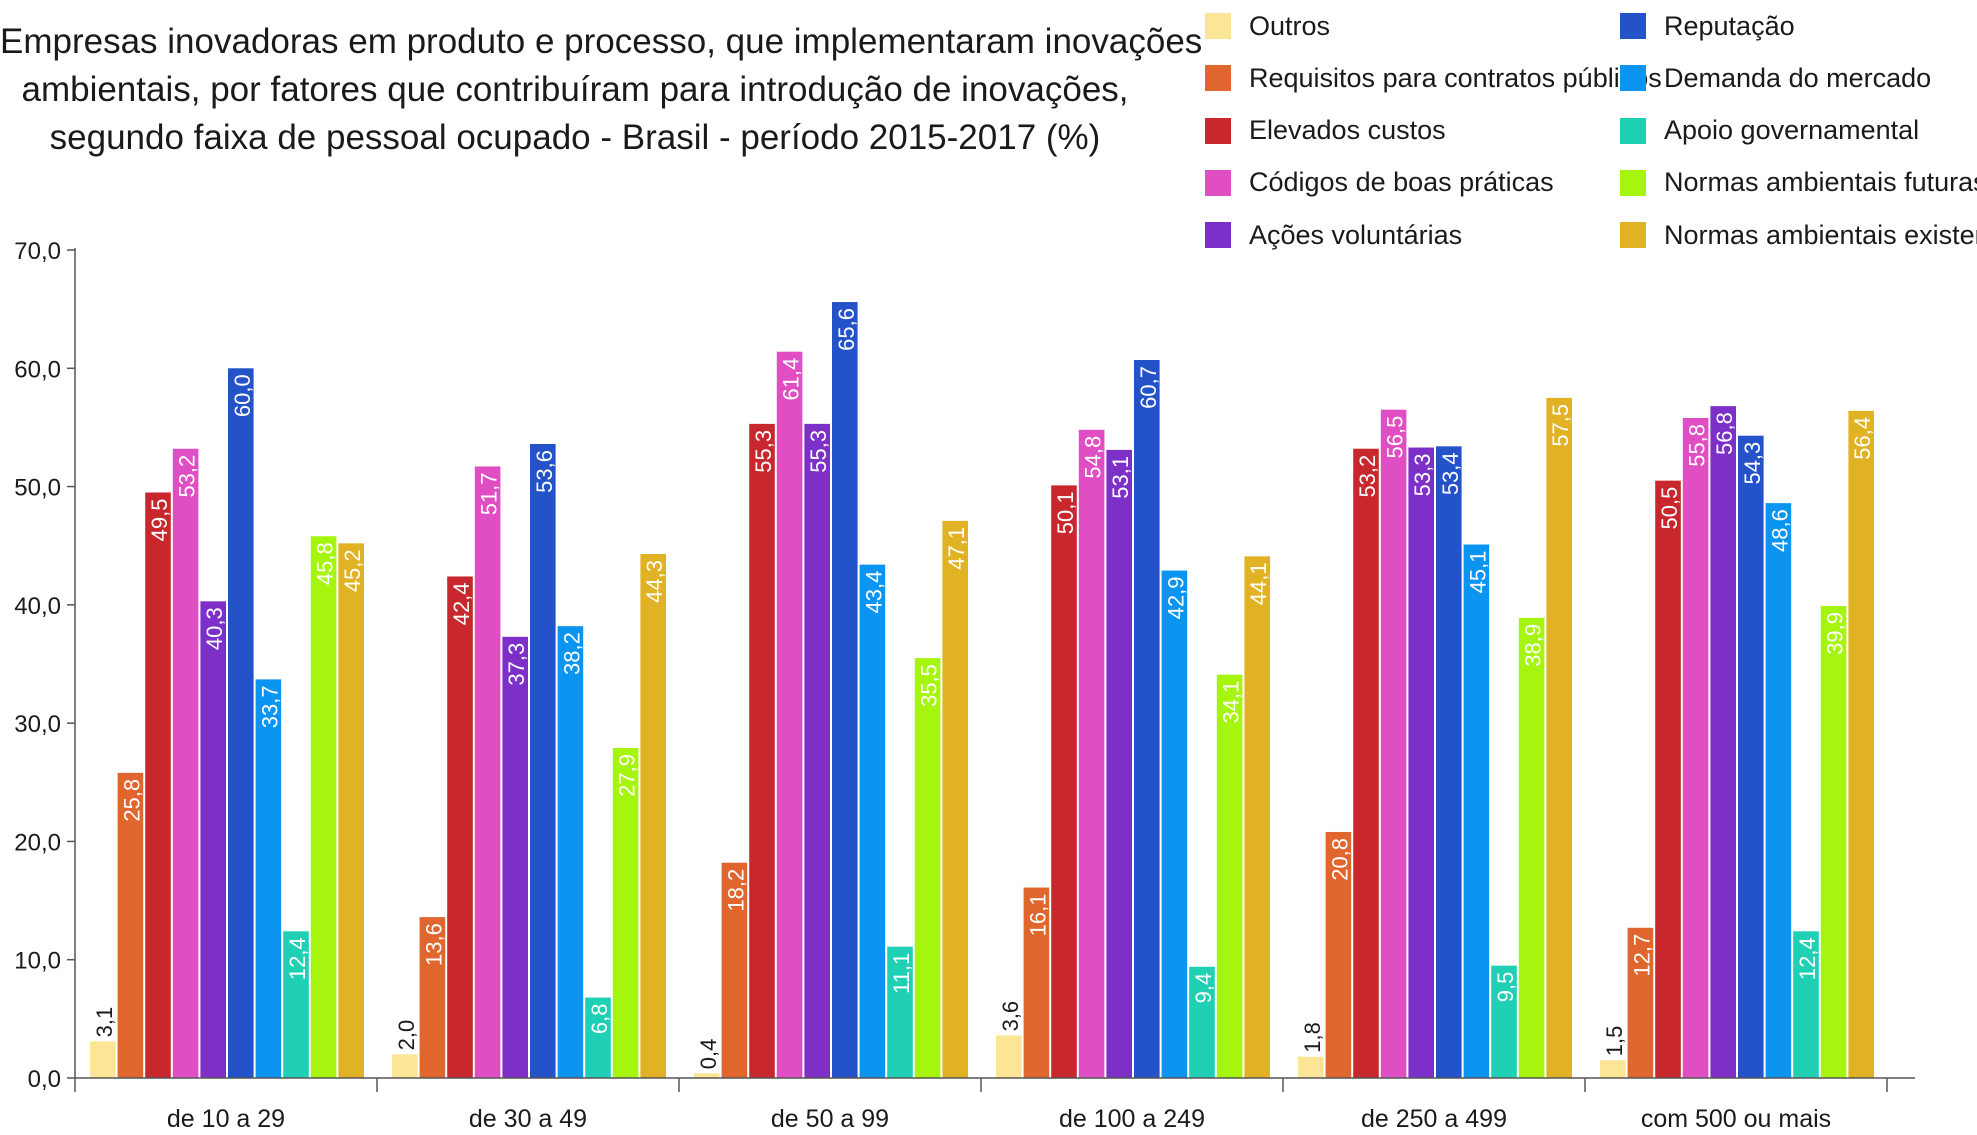 The image size is (1977, 1135). I want to click on bar-value-label: 6,8, so click(599, 1019).